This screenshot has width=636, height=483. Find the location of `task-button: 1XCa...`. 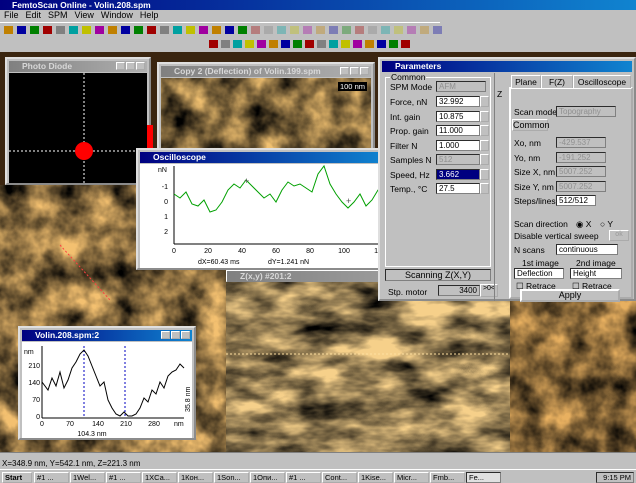

task-button: 1XCa... is located at coordinates (159, 477).